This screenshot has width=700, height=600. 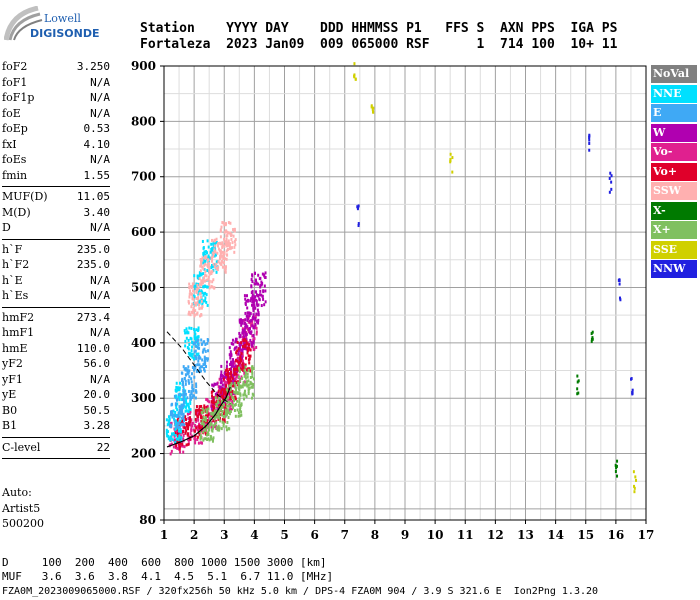 What do you see at coordinates (143, 177) in the screenshot?
I see `y-tick-label: 700` at bounding box center [143, 177].